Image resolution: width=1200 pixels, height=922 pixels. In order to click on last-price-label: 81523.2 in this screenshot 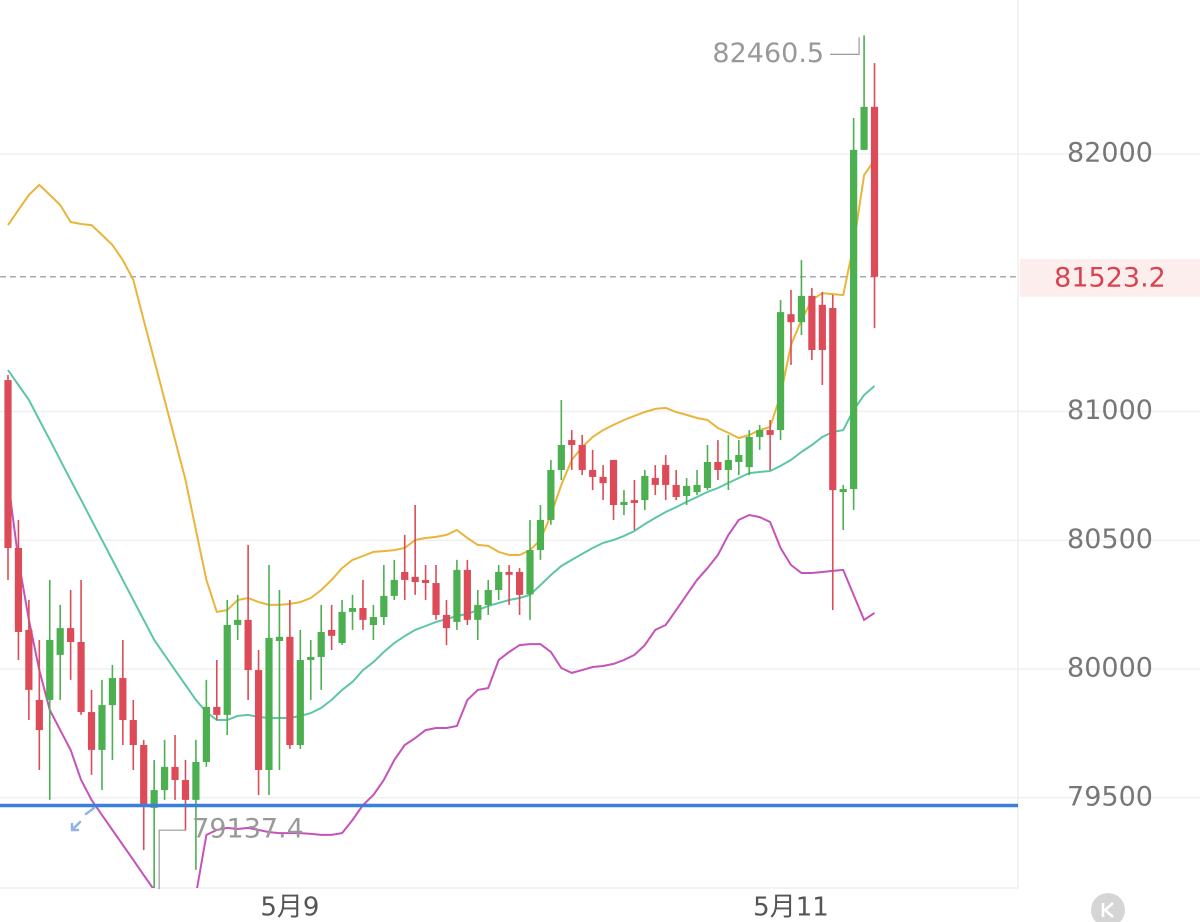, I will do `click(1110, 277)`.